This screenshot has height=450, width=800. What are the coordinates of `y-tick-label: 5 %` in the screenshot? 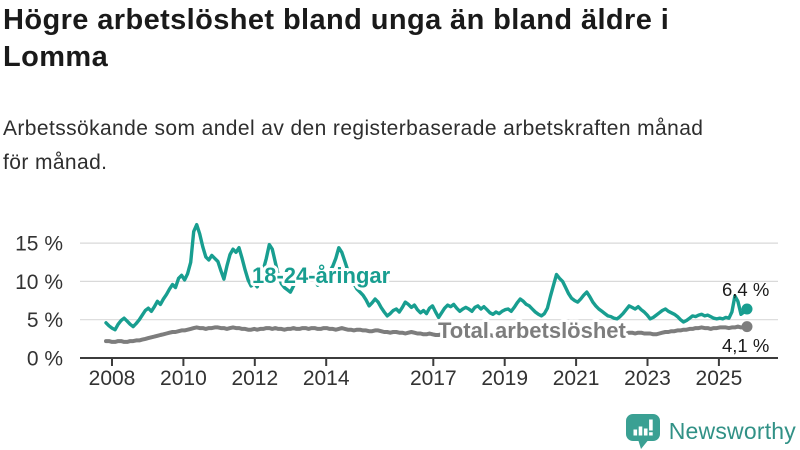 It's located at (45, 320).